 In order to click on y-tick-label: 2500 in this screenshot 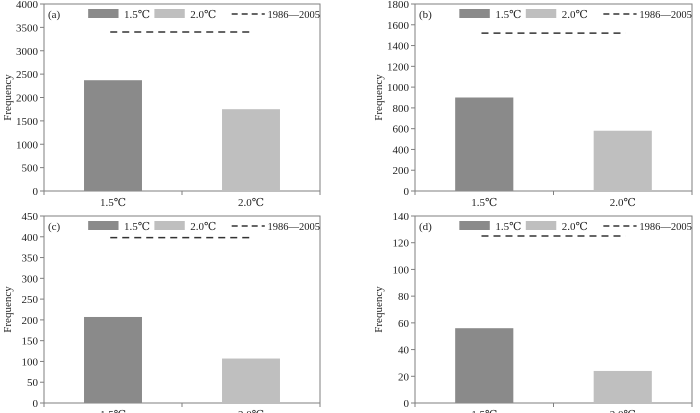, I will do `click(27, 75)`.